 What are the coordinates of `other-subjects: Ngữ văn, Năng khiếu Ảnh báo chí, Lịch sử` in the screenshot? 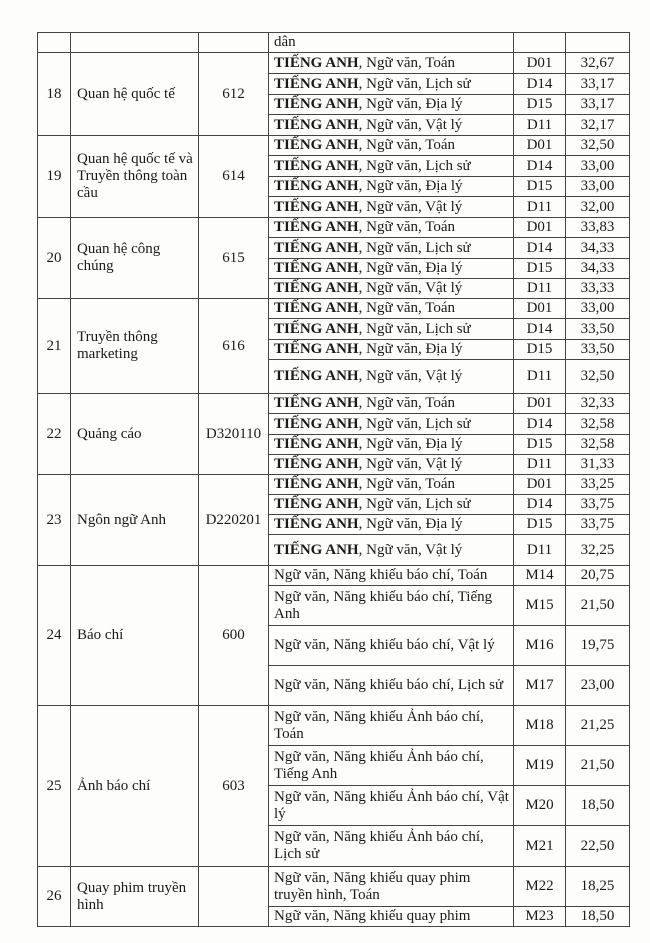 It's located at (379, 845).